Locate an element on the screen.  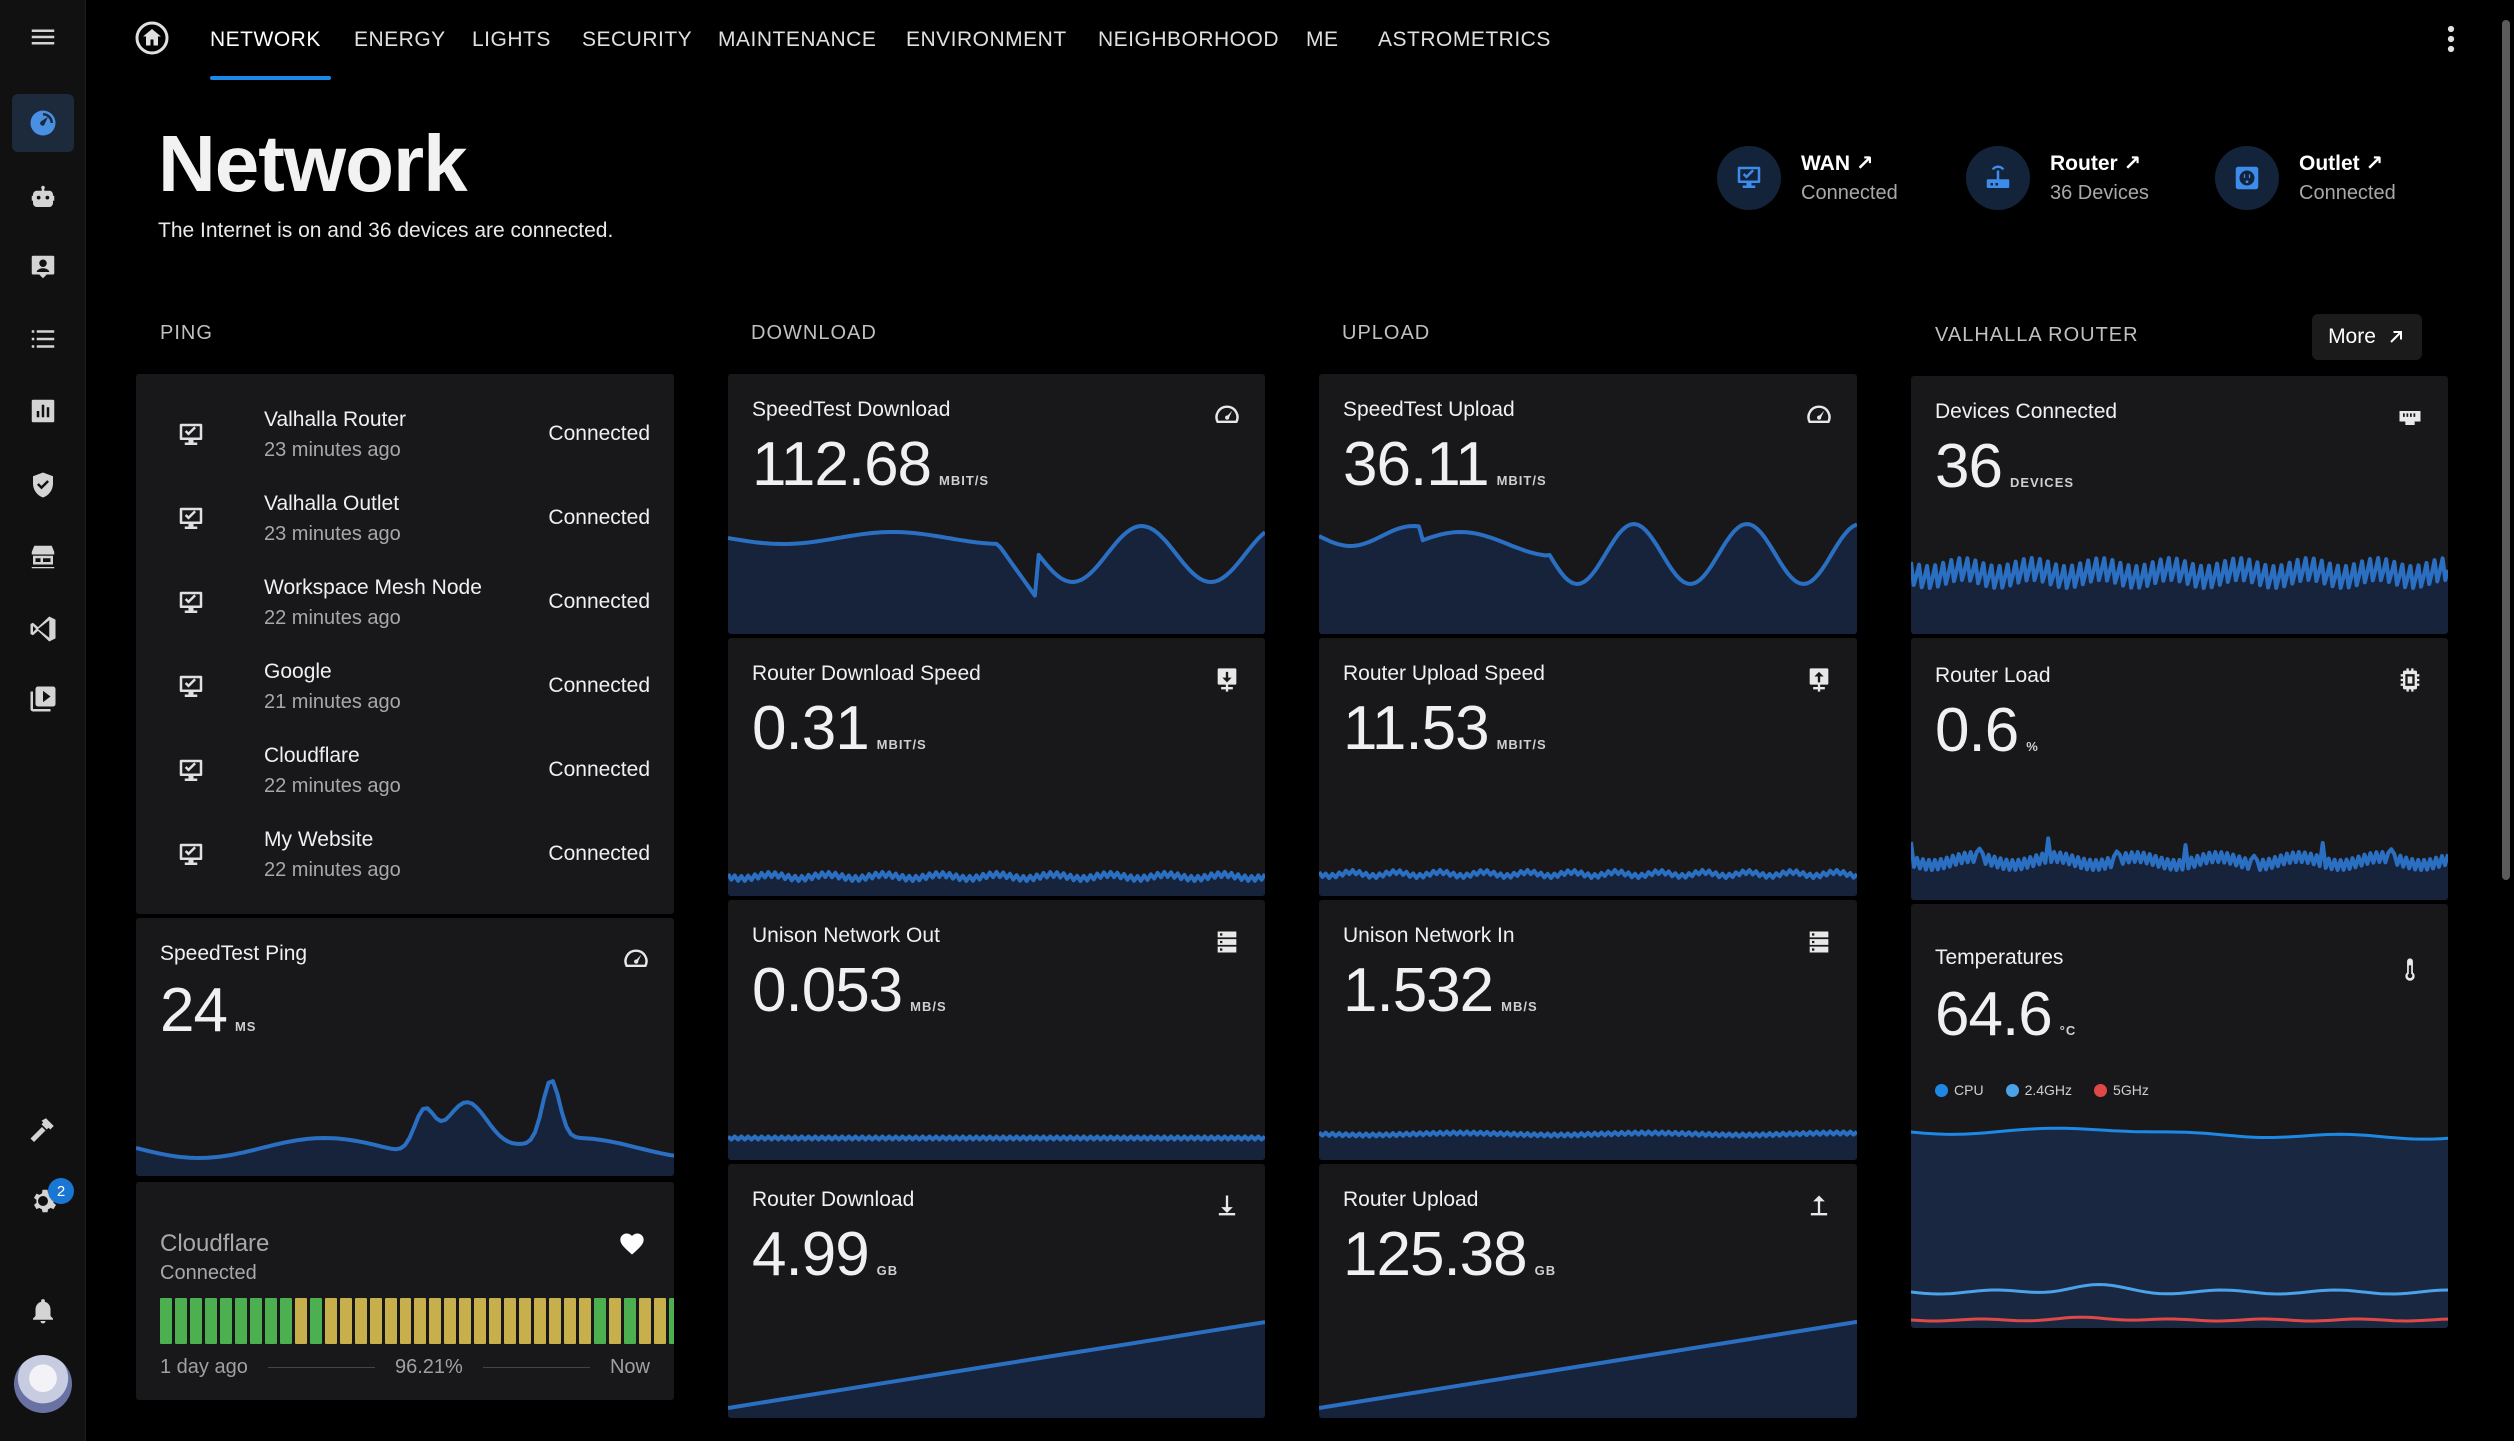
legend-item: 5GHz is located at coordinates (2121, 1090).